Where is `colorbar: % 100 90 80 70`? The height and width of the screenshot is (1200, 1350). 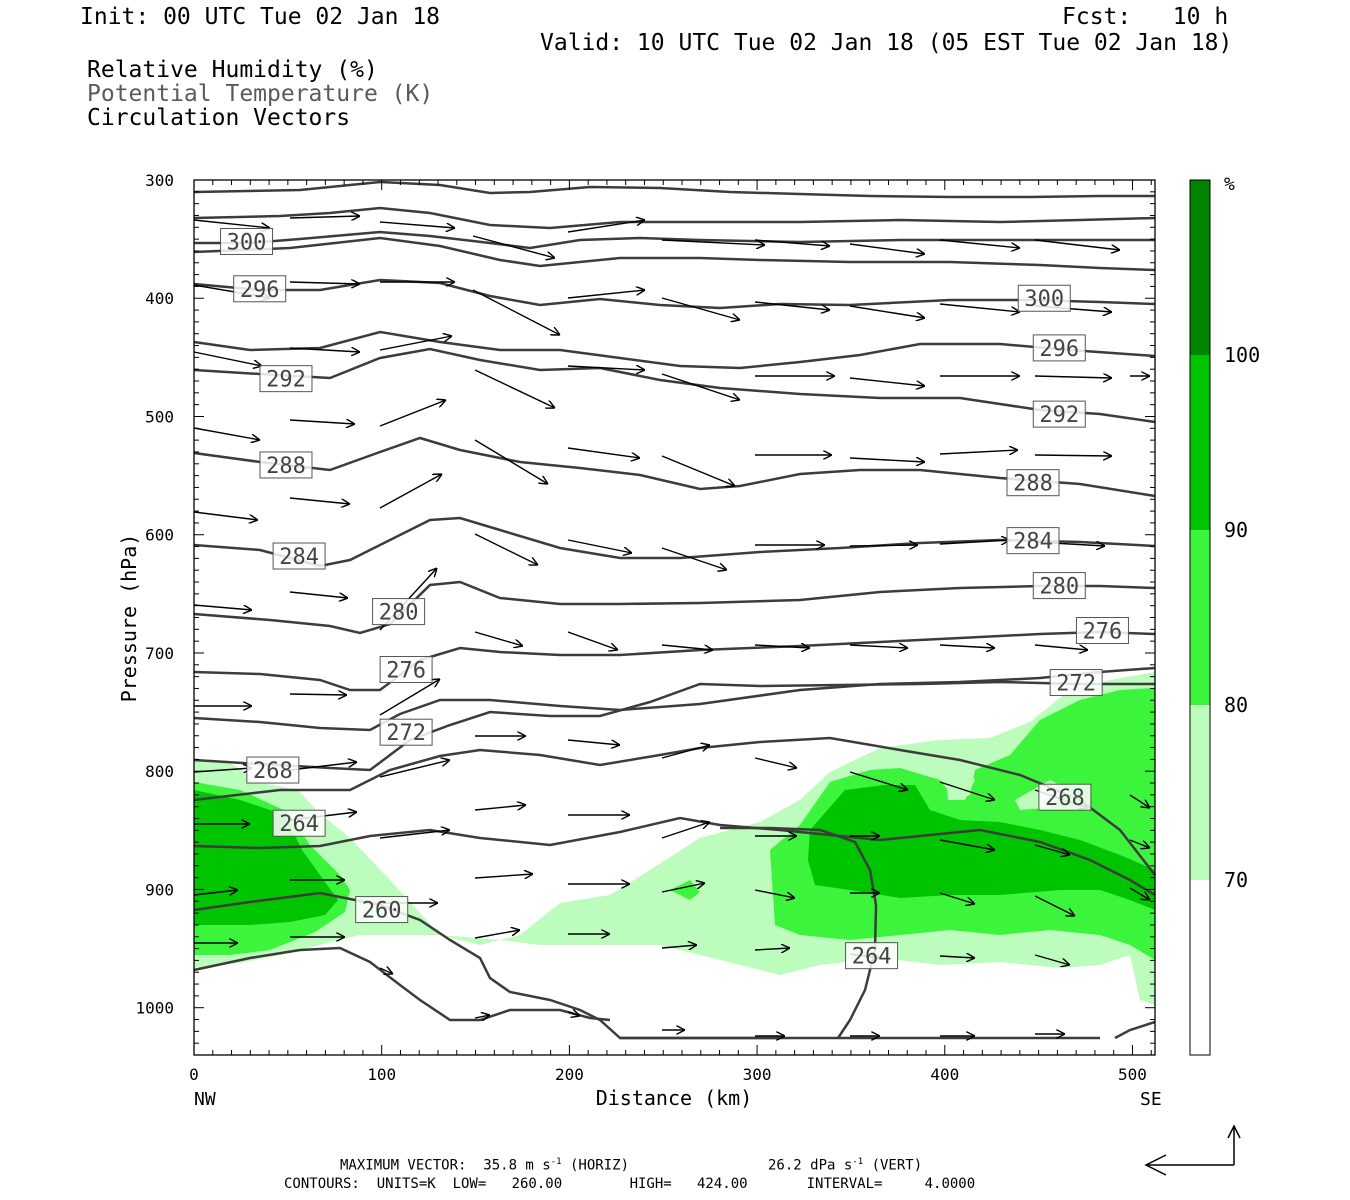 colorbar: % 100 90 80 70 is located at coordinates (1224, 615).